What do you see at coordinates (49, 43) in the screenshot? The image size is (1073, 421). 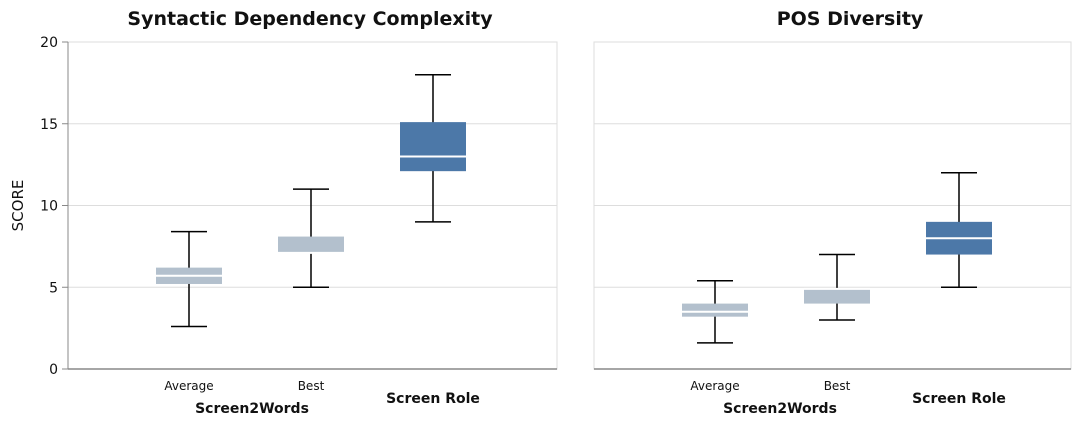 I see `y-tick-label: 20` at bounding box center [49, 43].